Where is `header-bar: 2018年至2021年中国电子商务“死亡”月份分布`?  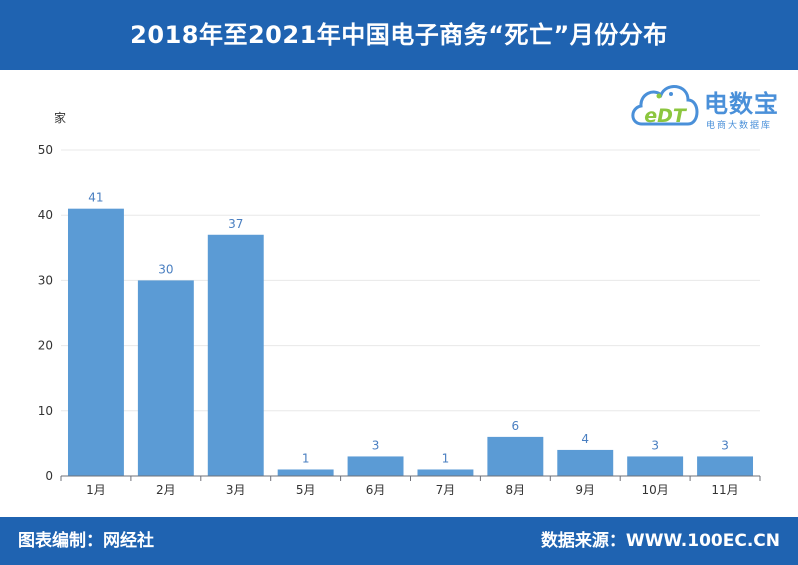 header-bar: 2018年至2021年中国电子商务“死亡”月份分布 is located at coordinates (399, 35).